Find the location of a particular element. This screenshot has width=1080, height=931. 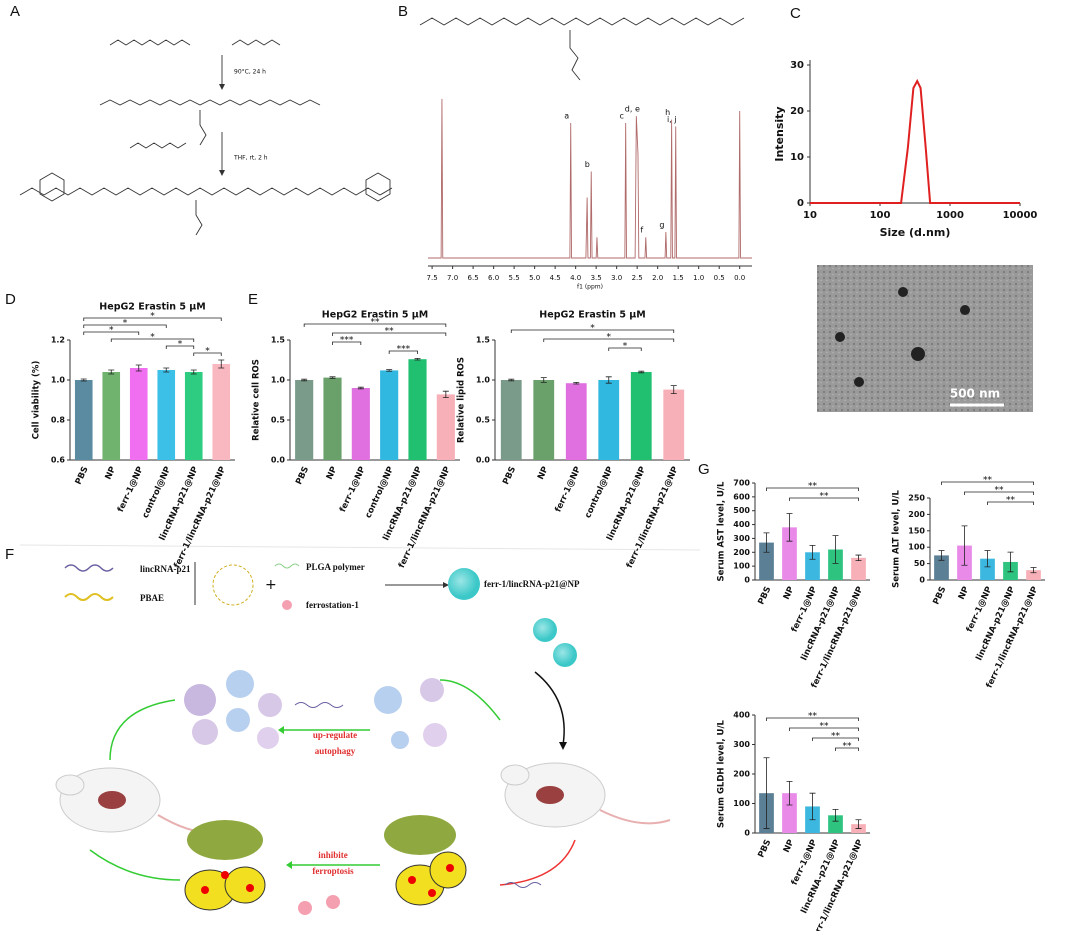

x-tick-label: 6.5 is located at coordinates (473, 278).